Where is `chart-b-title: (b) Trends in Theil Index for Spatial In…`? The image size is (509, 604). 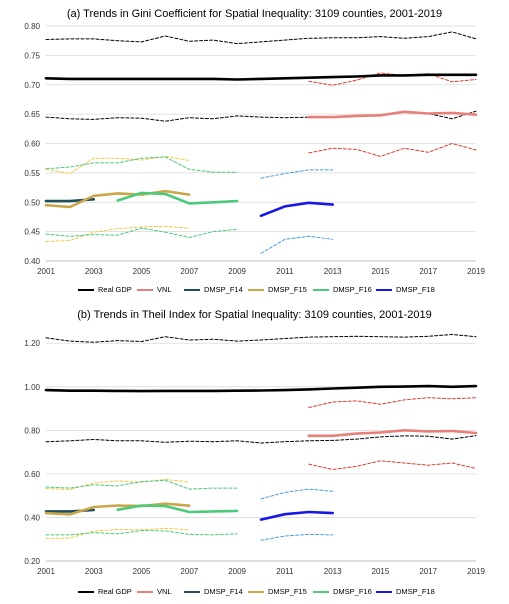
chart-b-title: (b) Trends in Theil Index for Spatial In… is located at coordinates (254, 315).